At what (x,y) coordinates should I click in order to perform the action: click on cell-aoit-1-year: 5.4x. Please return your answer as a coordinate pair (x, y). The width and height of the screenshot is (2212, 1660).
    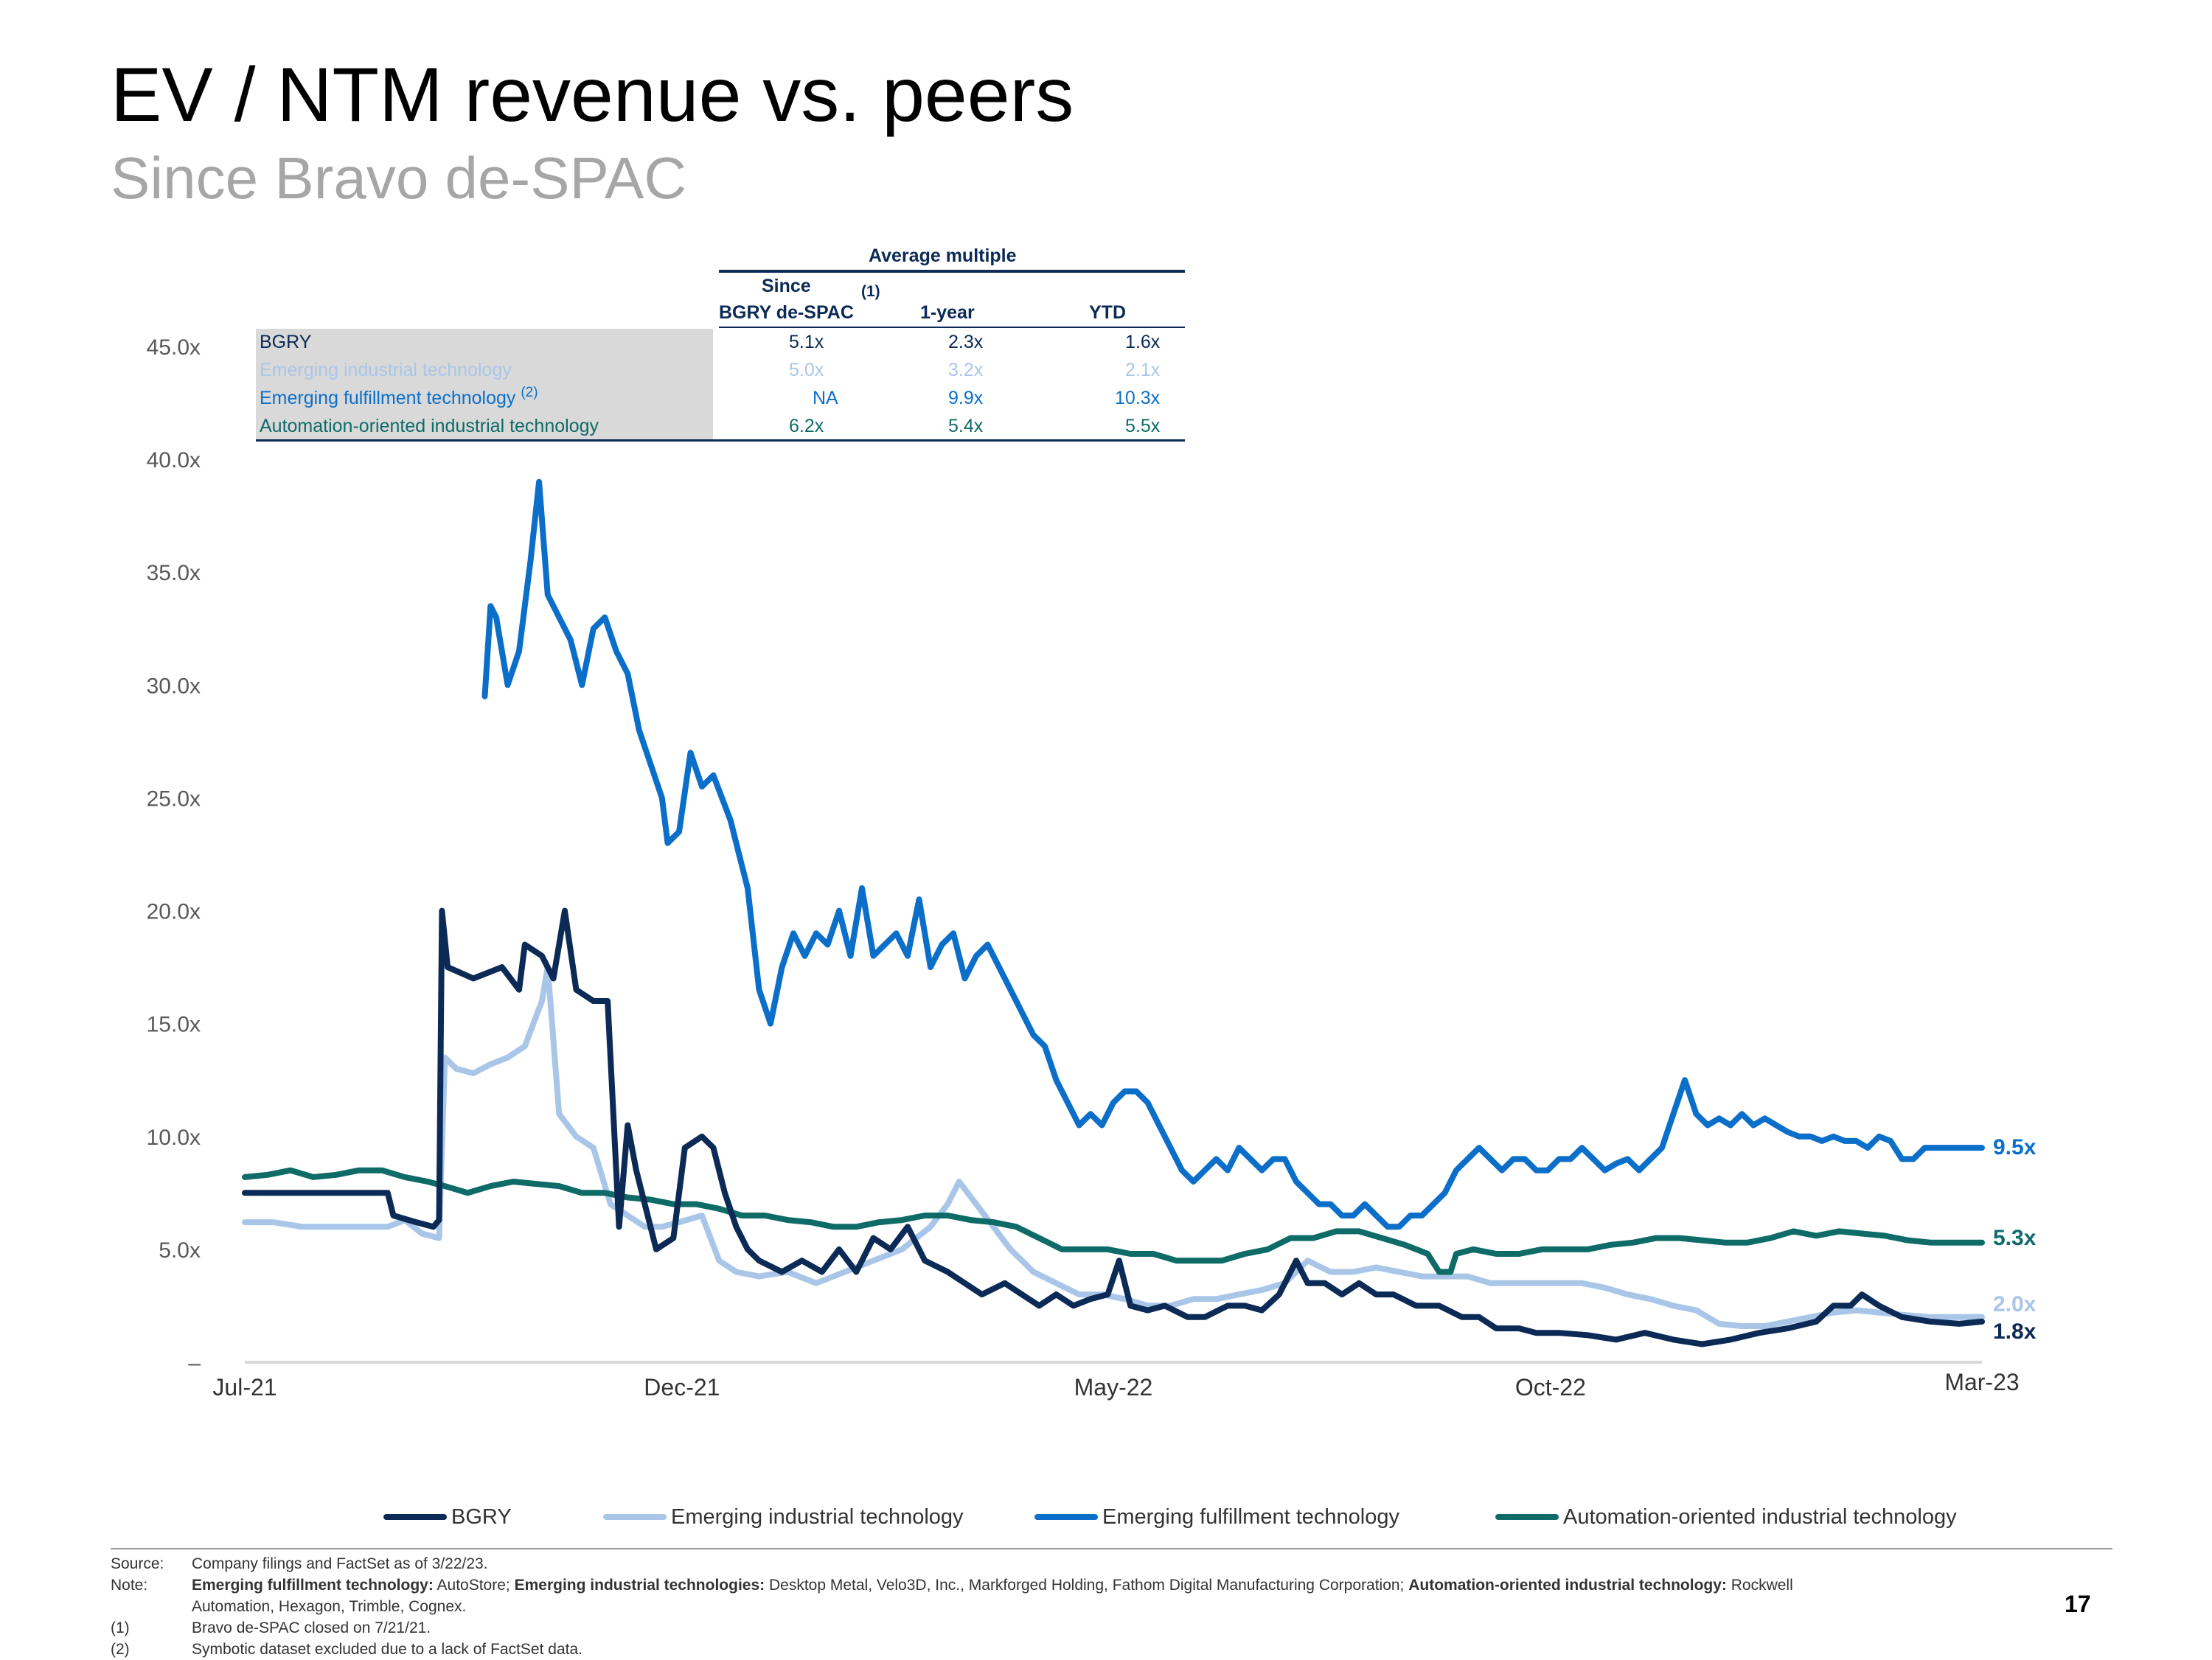
    Looking at the image, I should click on (966, 426).